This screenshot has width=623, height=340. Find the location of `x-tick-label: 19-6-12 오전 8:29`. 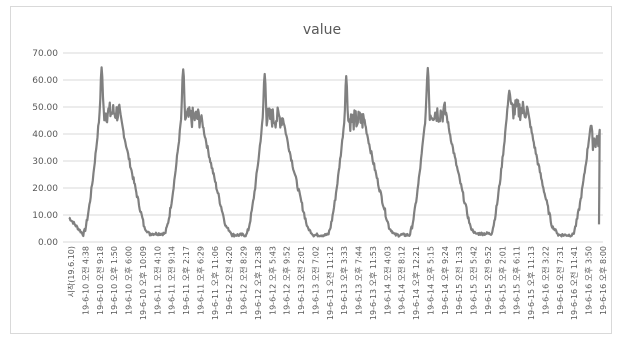

x-tick-label: 19-6-12 오전 8:29 is located at coordinates (244, 280).